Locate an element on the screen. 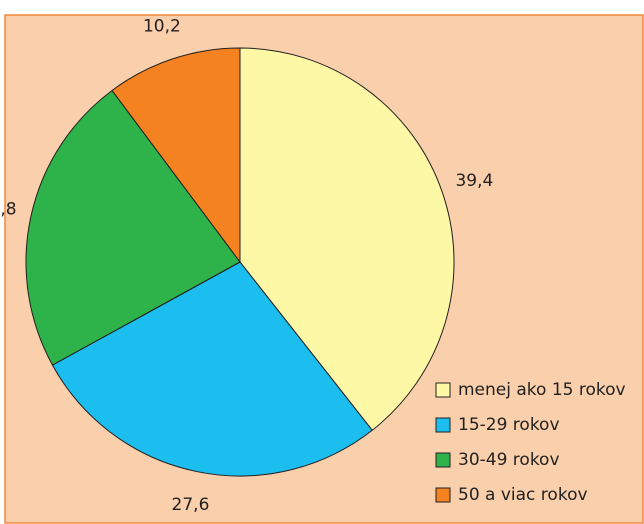 The height and width of the screenshot is (524, 644). legend-label: 30-49 rokov is located at coordinates (509, 460).